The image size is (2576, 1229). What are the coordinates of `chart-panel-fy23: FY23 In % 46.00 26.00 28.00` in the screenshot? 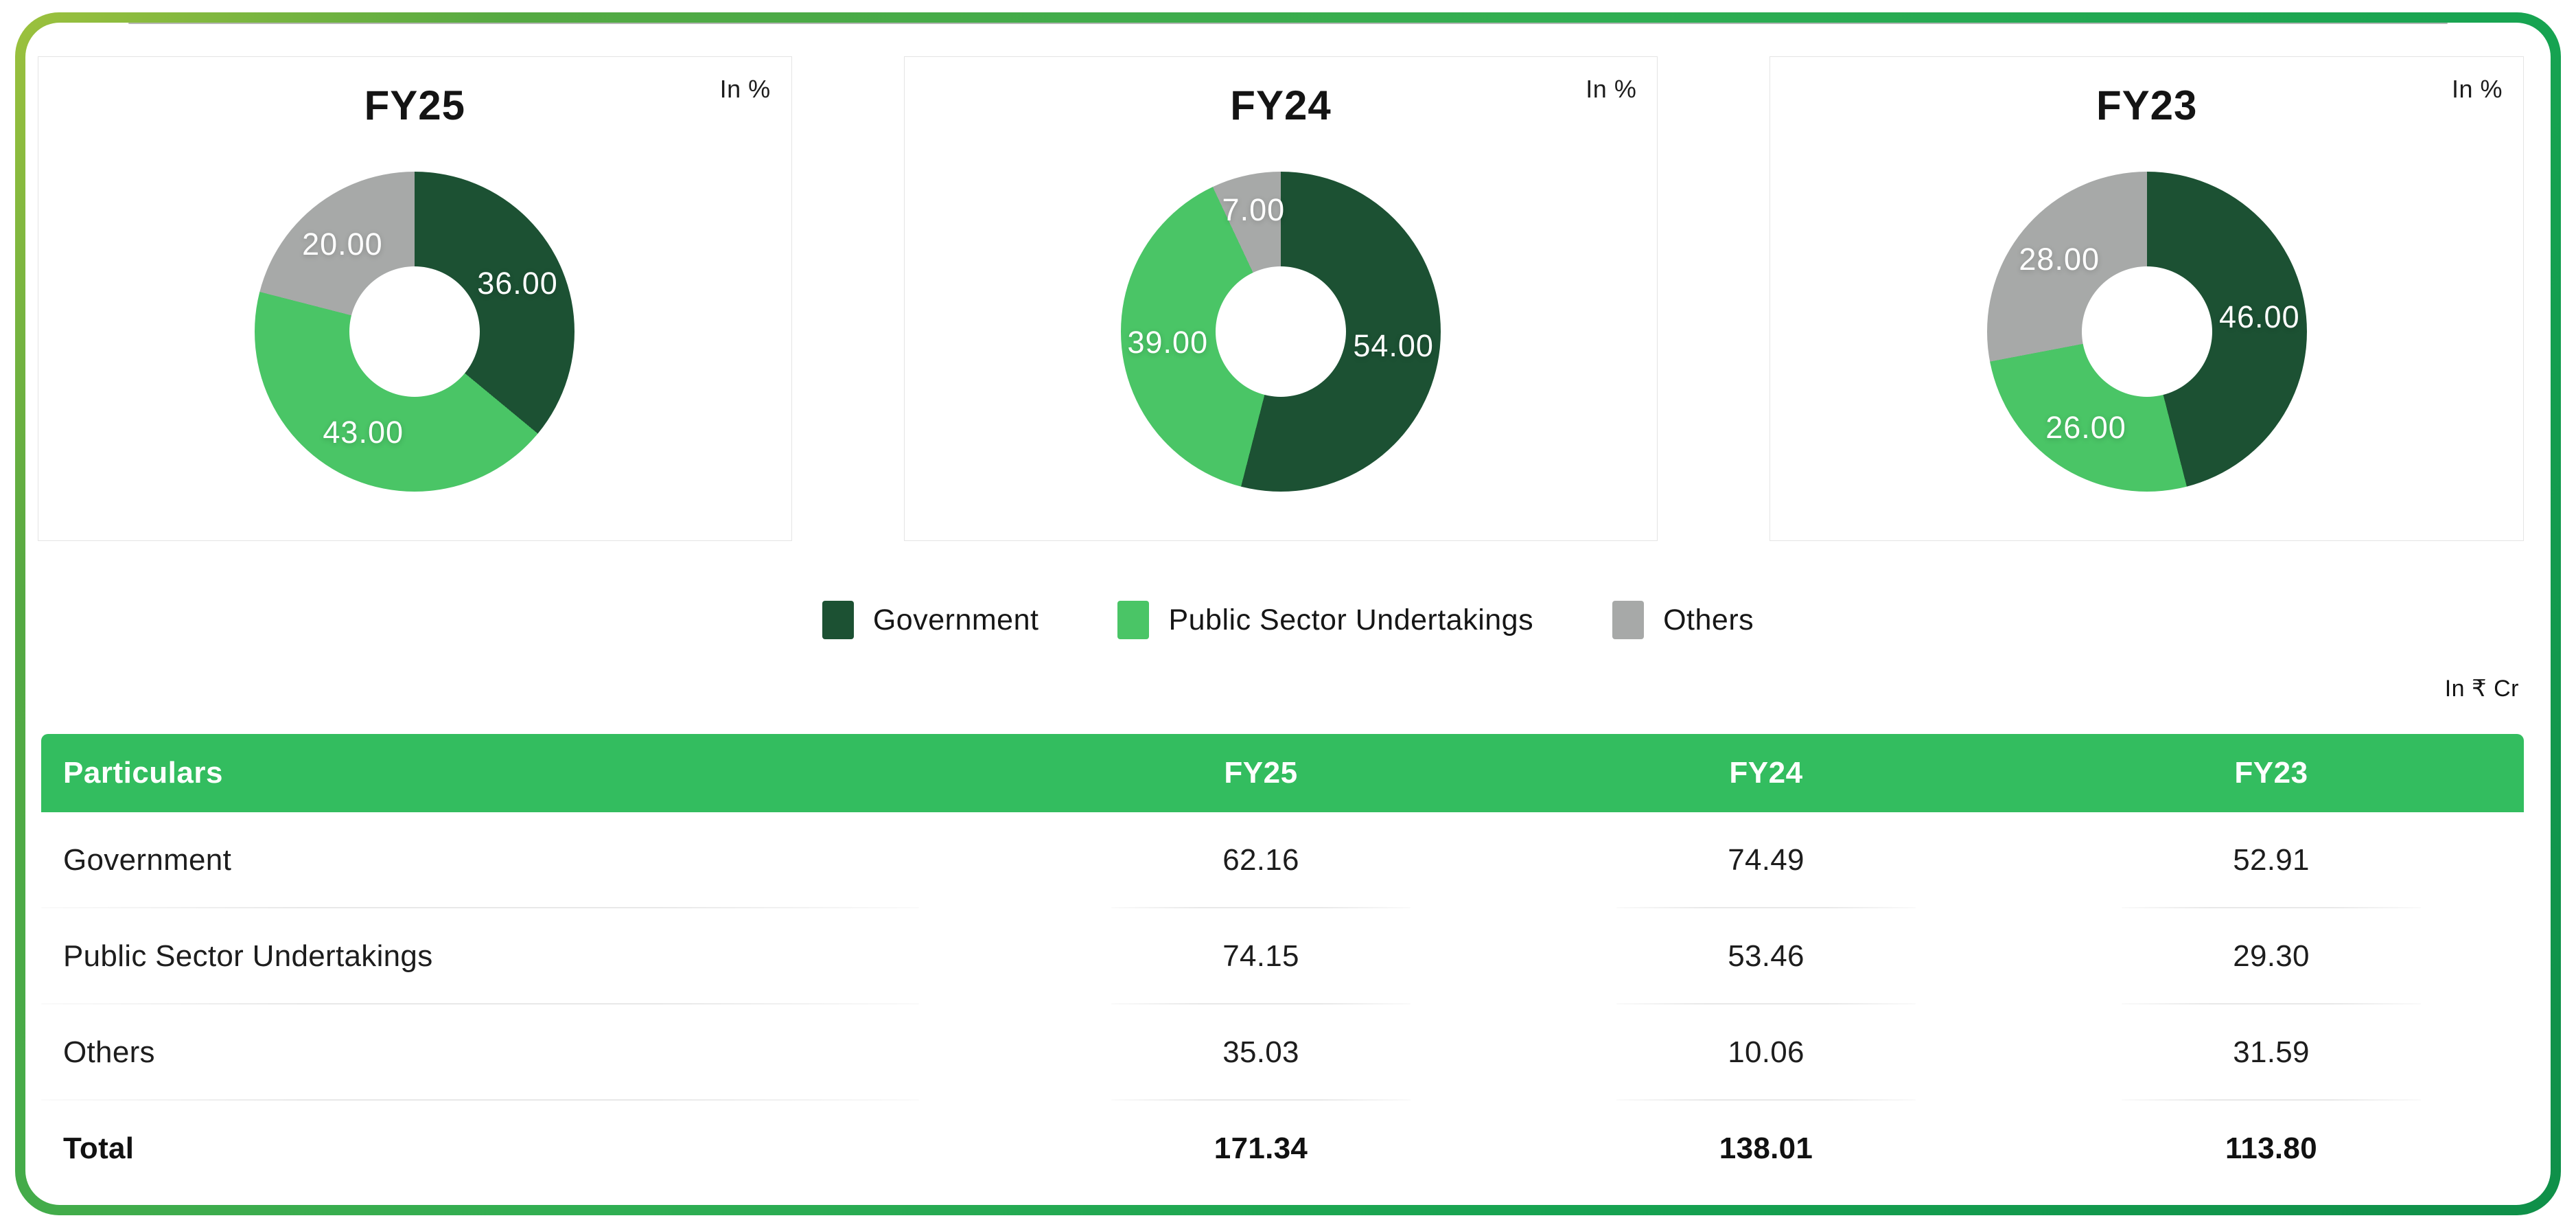 It's located at (2147, 298).